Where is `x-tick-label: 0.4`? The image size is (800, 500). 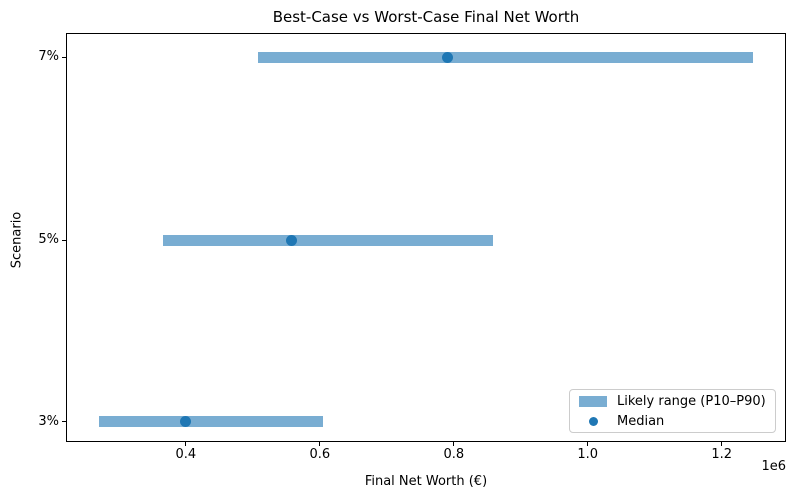
x-tick-label: 0.4 is located at coordinates (186, 454).